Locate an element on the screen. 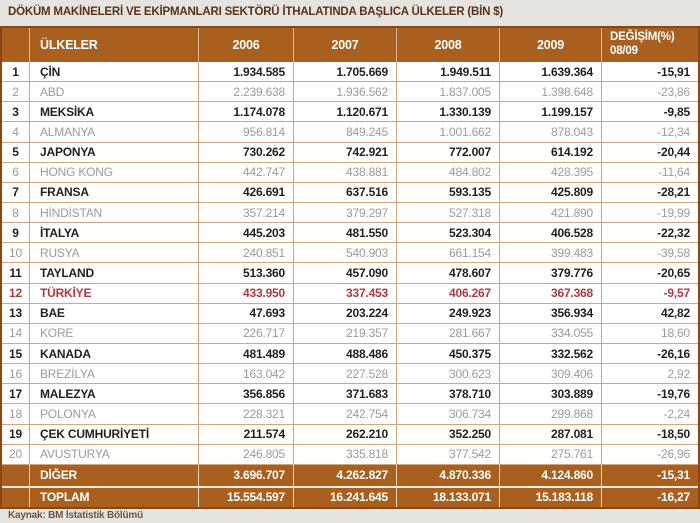  value-cell: 356.934 is located at coordinates (551, 313).